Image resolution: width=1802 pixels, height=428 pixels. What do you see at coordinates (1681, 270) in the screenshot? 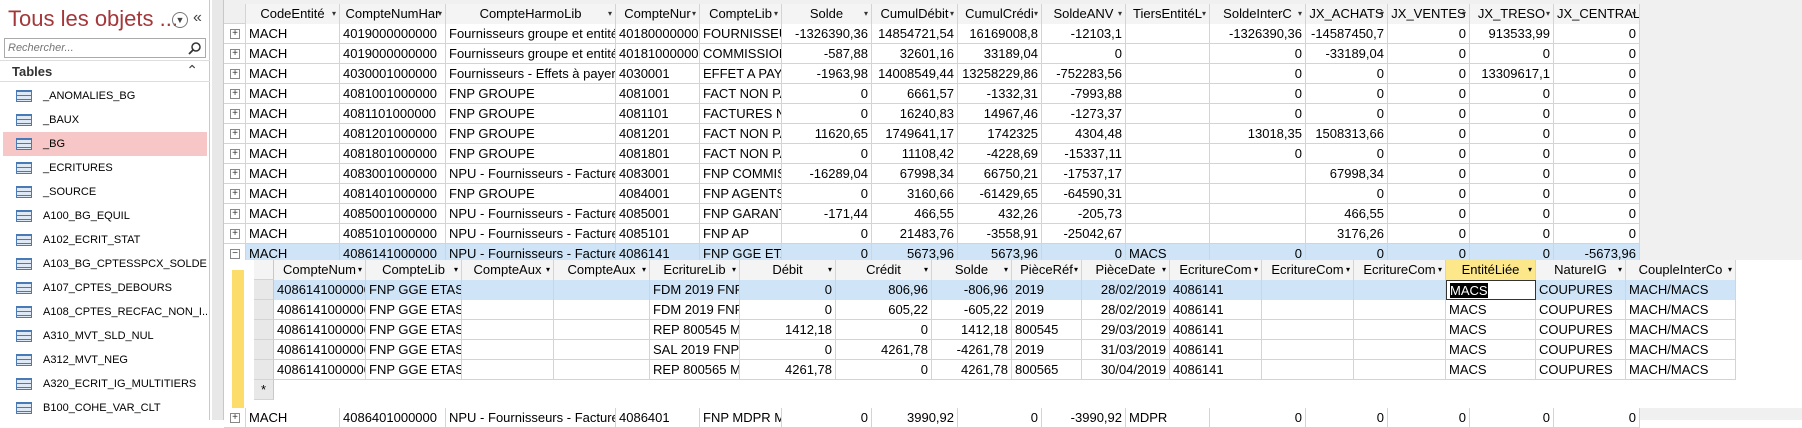
I see `subdatasheet-column-header: CoupleInterCo ▾` at bounding box center [1681, 270].